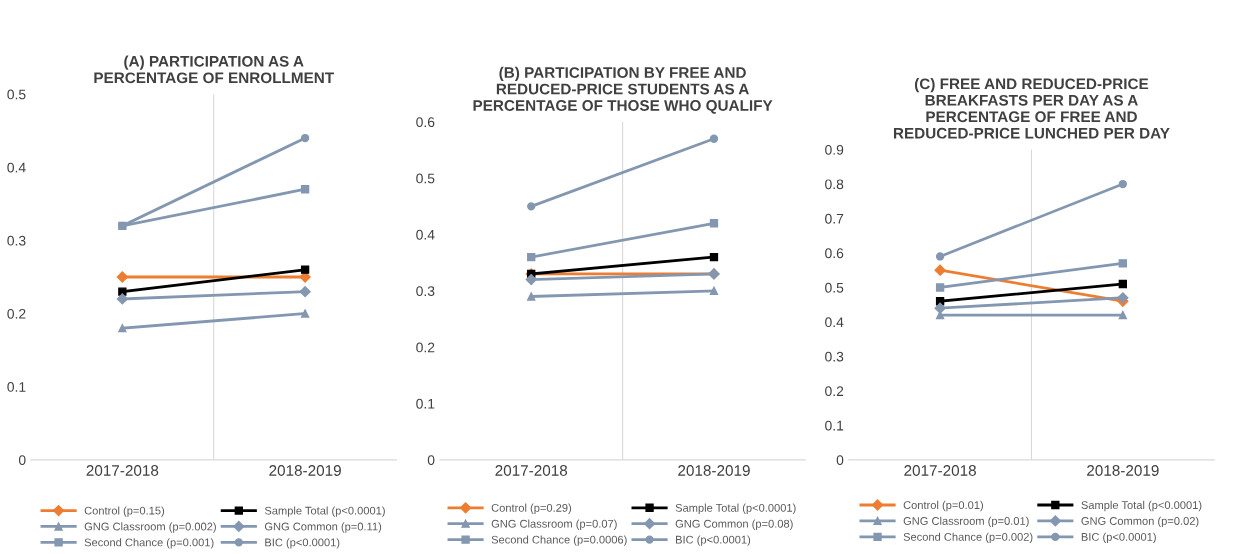 The width and height of the screenshot is (1239, 554). Describe the element at coordinates (834, 184) in the screenshot. I see `y-tick-label: 0.8` at that location.